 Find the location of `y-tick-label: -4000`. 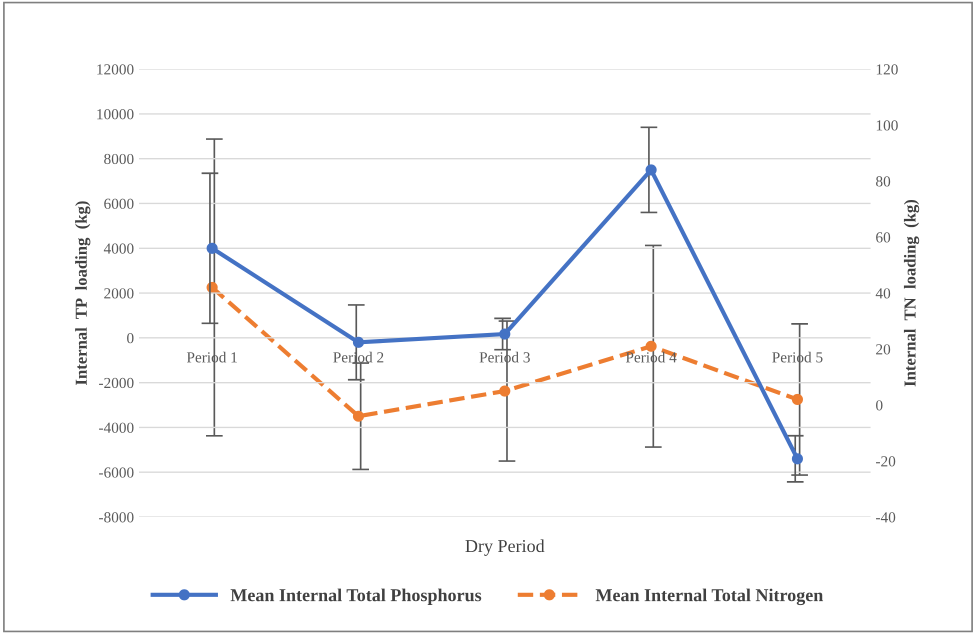

y-tick-label: -4000 is located at coordinates (116, 427).